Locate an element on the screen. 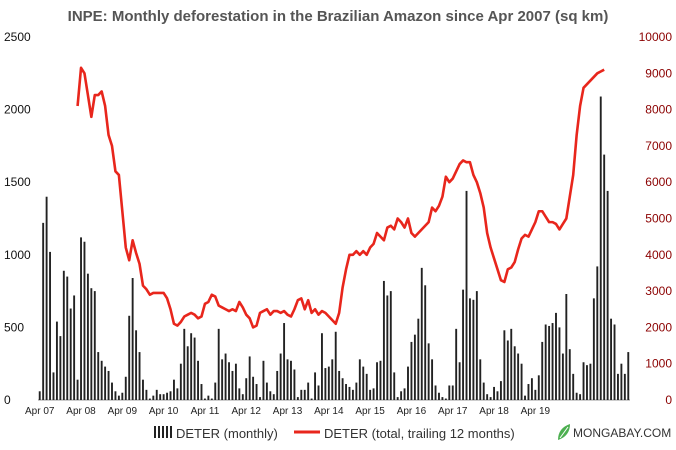  x-tick-label: Apr 17 is located at coordinates (453, 411).